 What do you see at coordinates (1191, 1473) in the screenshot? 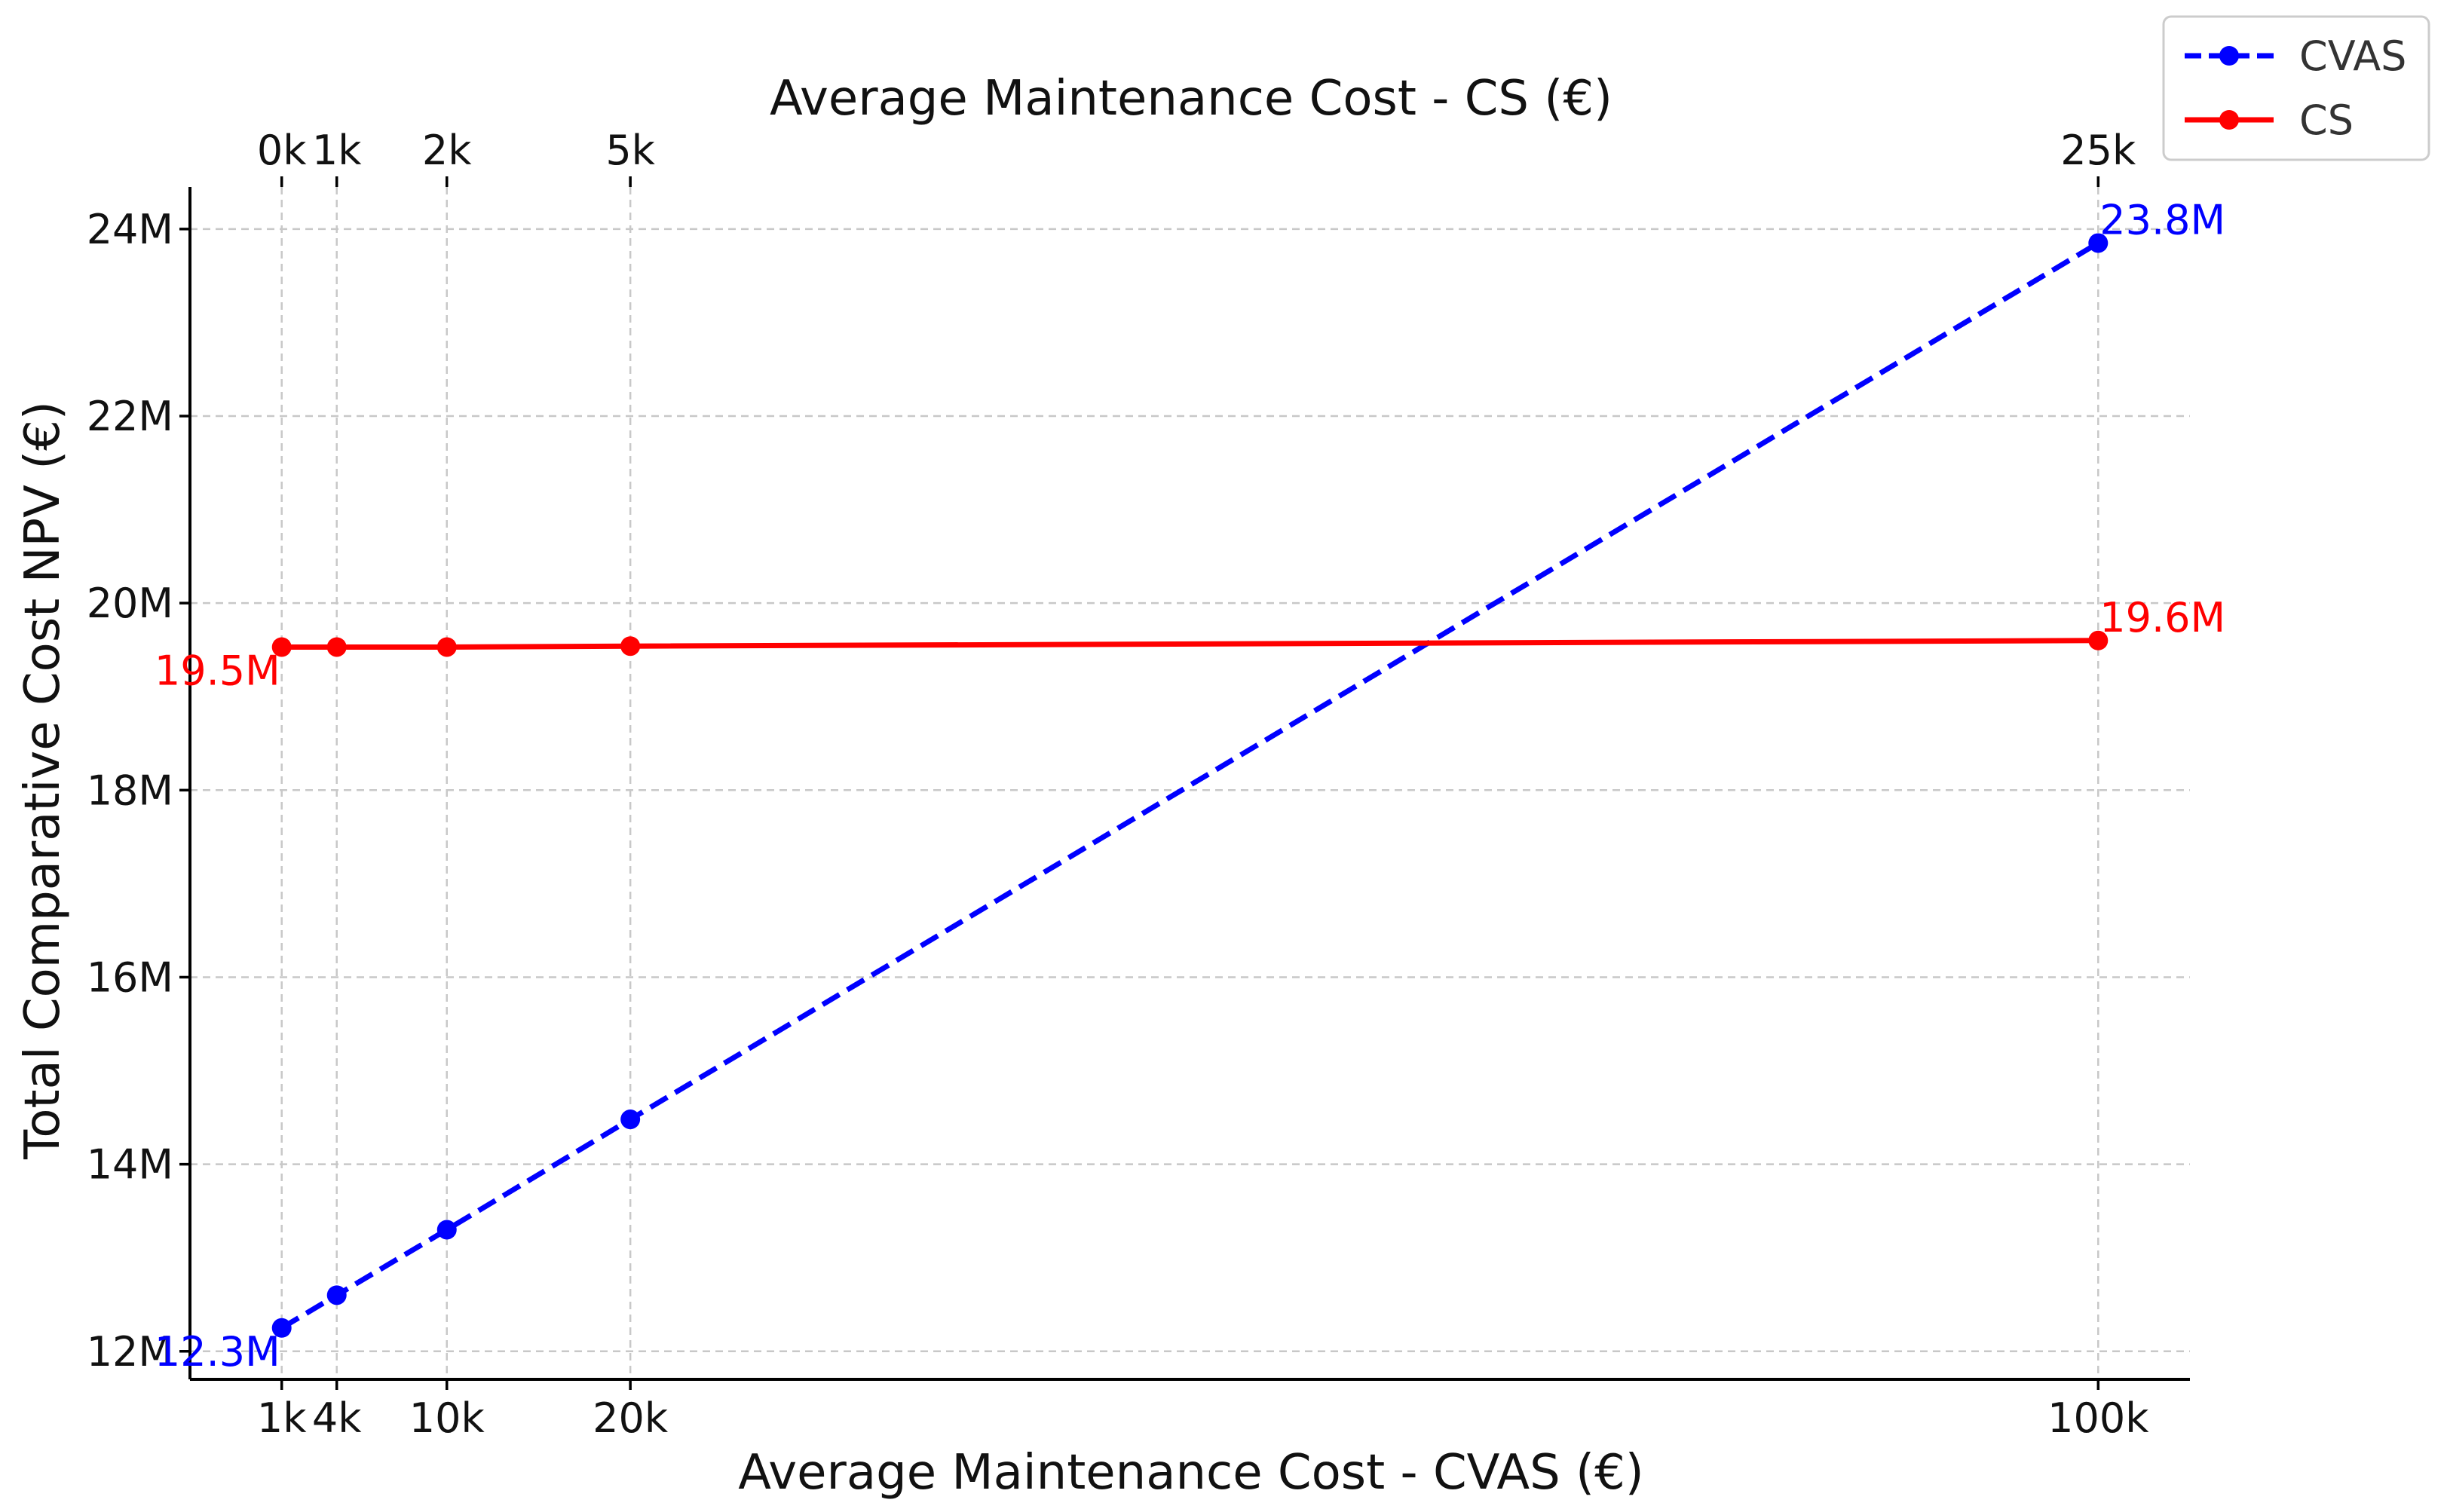
I see `x-axis-label: Average Maintenance Cost - CVAS (€)` at bounding box center [1191, 1473].